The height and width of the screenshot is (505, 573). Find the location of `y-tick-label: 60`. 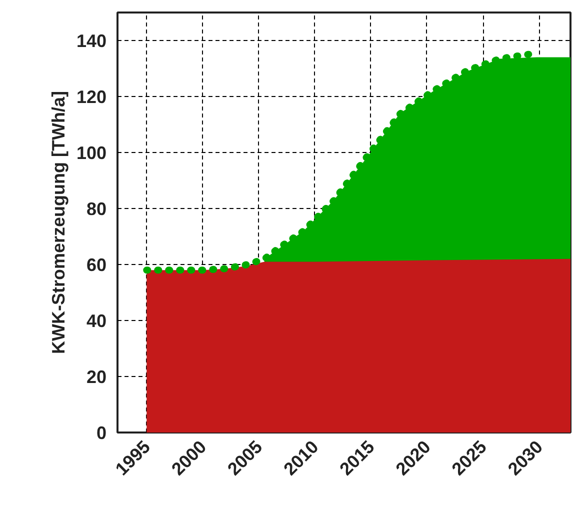

y-tick-label: 60 is located at coordinates (96, 265).